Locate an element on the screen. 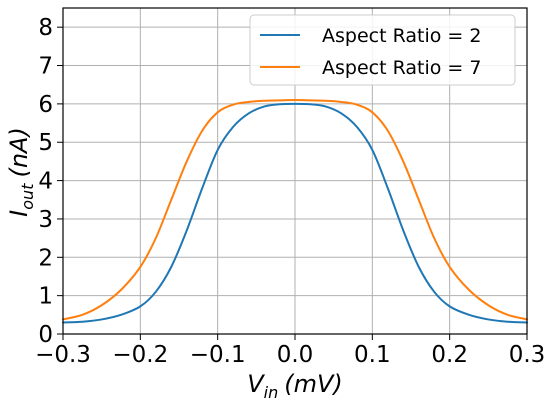  y-tick-label: 6 is located at coordinates (45, 105).